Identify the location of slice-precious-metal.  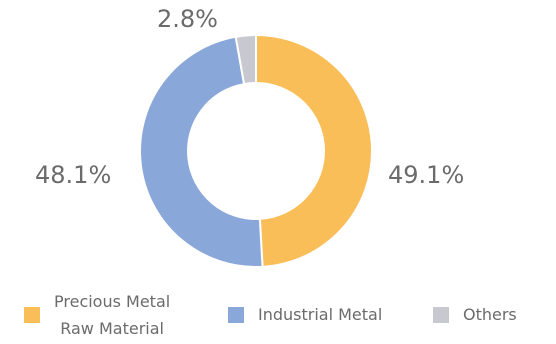
(314, 150).